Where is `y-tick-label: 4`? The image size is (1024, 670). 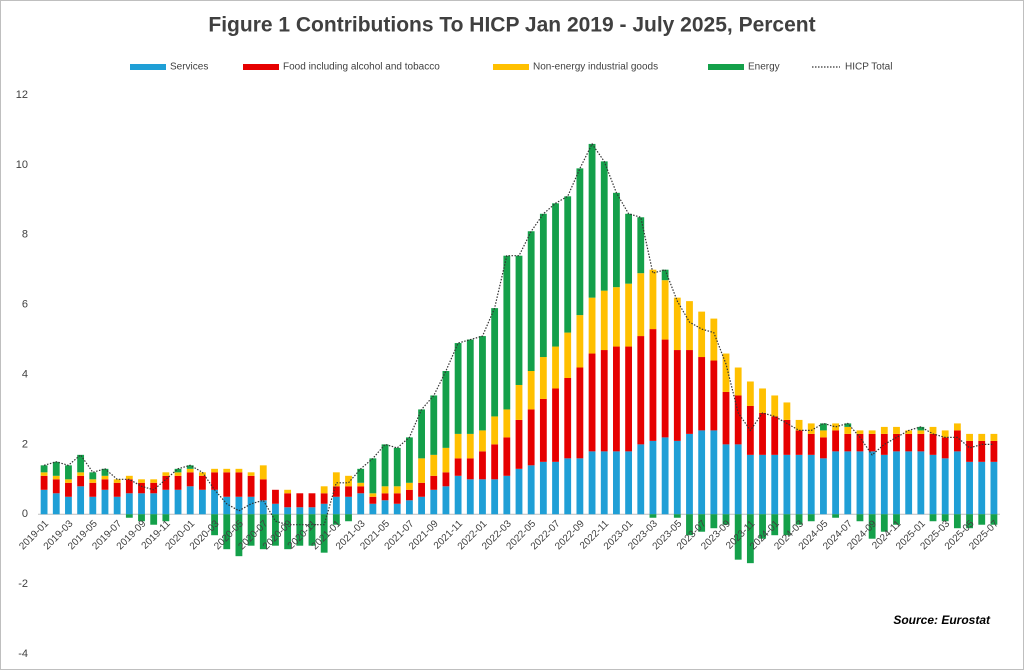
y-tick-label: 4 is located at coordinates (25, 374).